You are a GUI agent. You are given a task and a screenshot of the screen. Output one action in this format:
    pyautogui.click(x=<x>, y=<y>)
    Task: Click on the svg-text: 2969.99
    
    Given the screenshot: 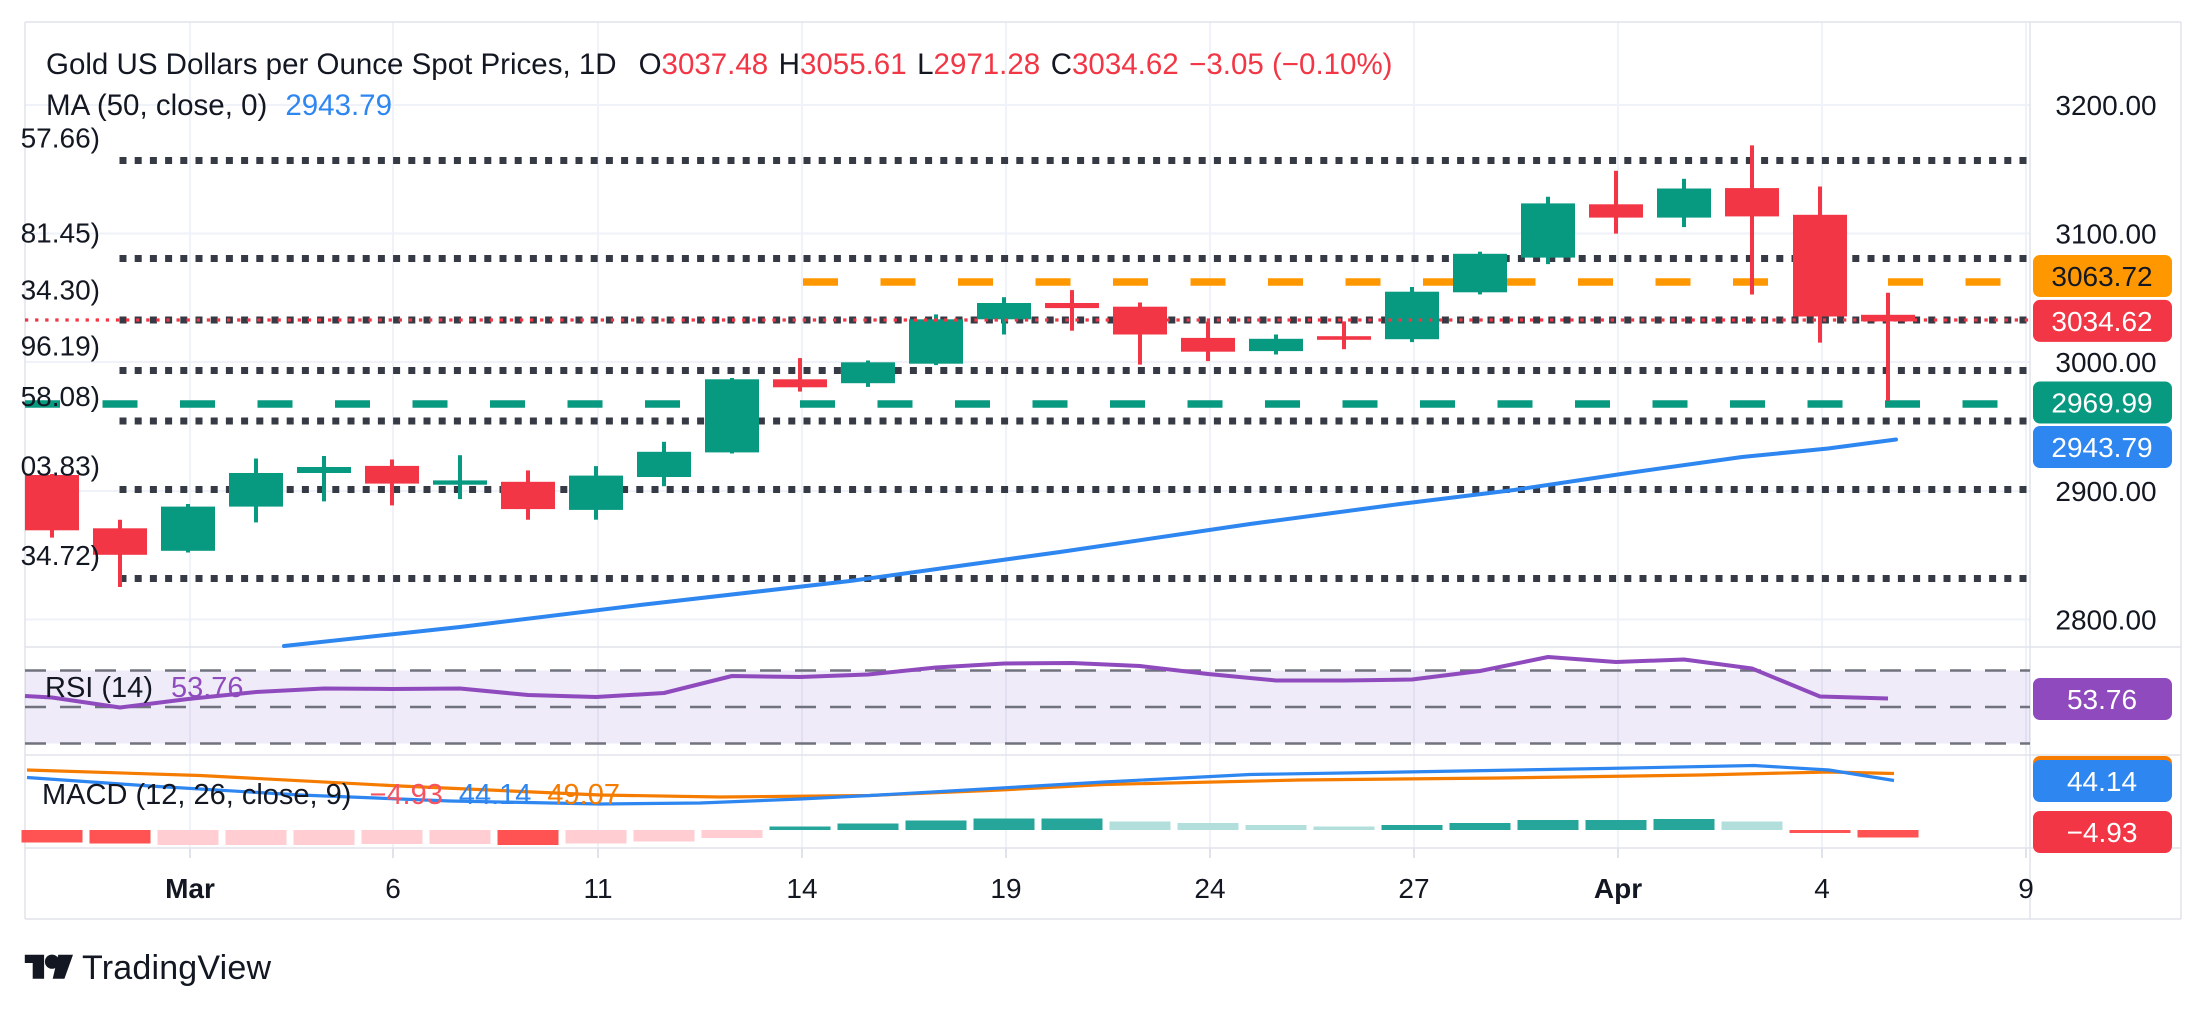 What is the action you would take?
    pyautogui.click(x=2101, y=403)
    